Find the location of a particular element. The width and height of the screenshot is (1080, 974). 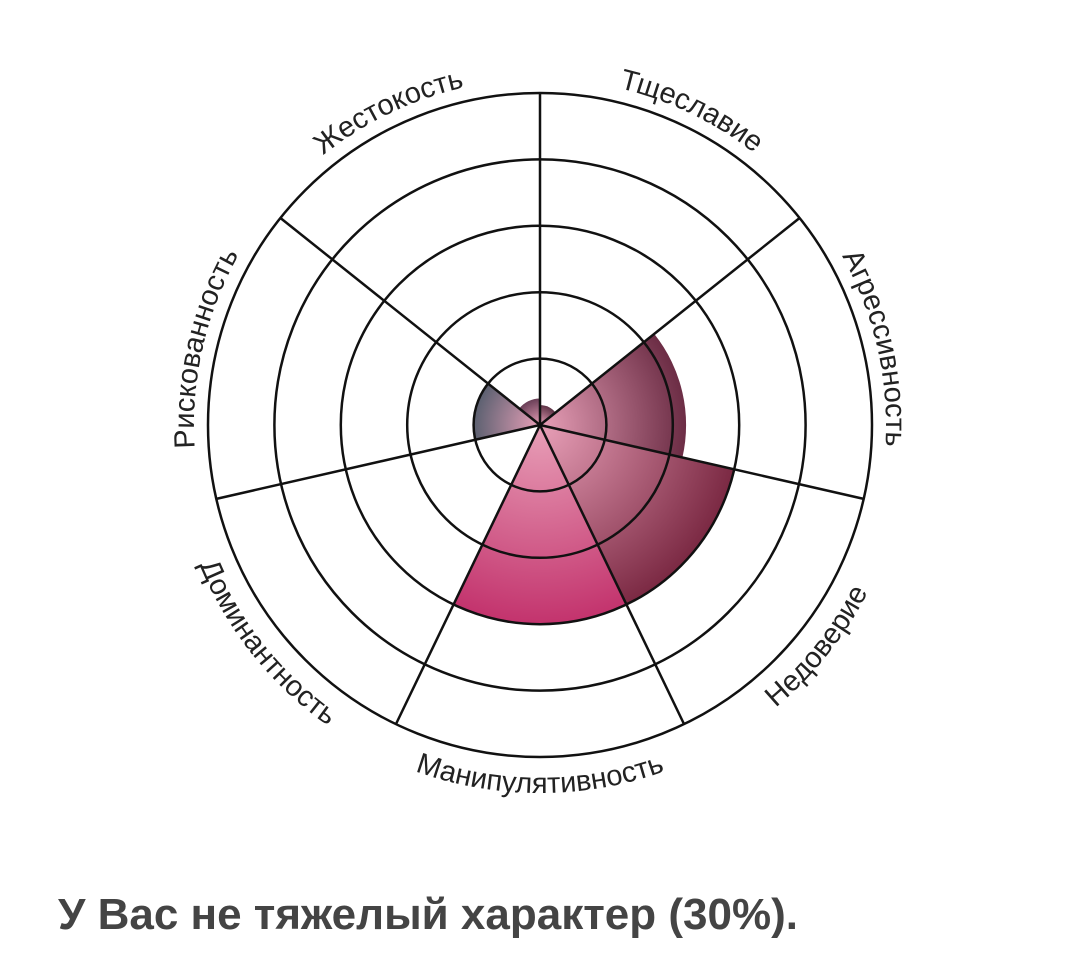

category-label-path: Жестокость is located at coordinates (387, 112).